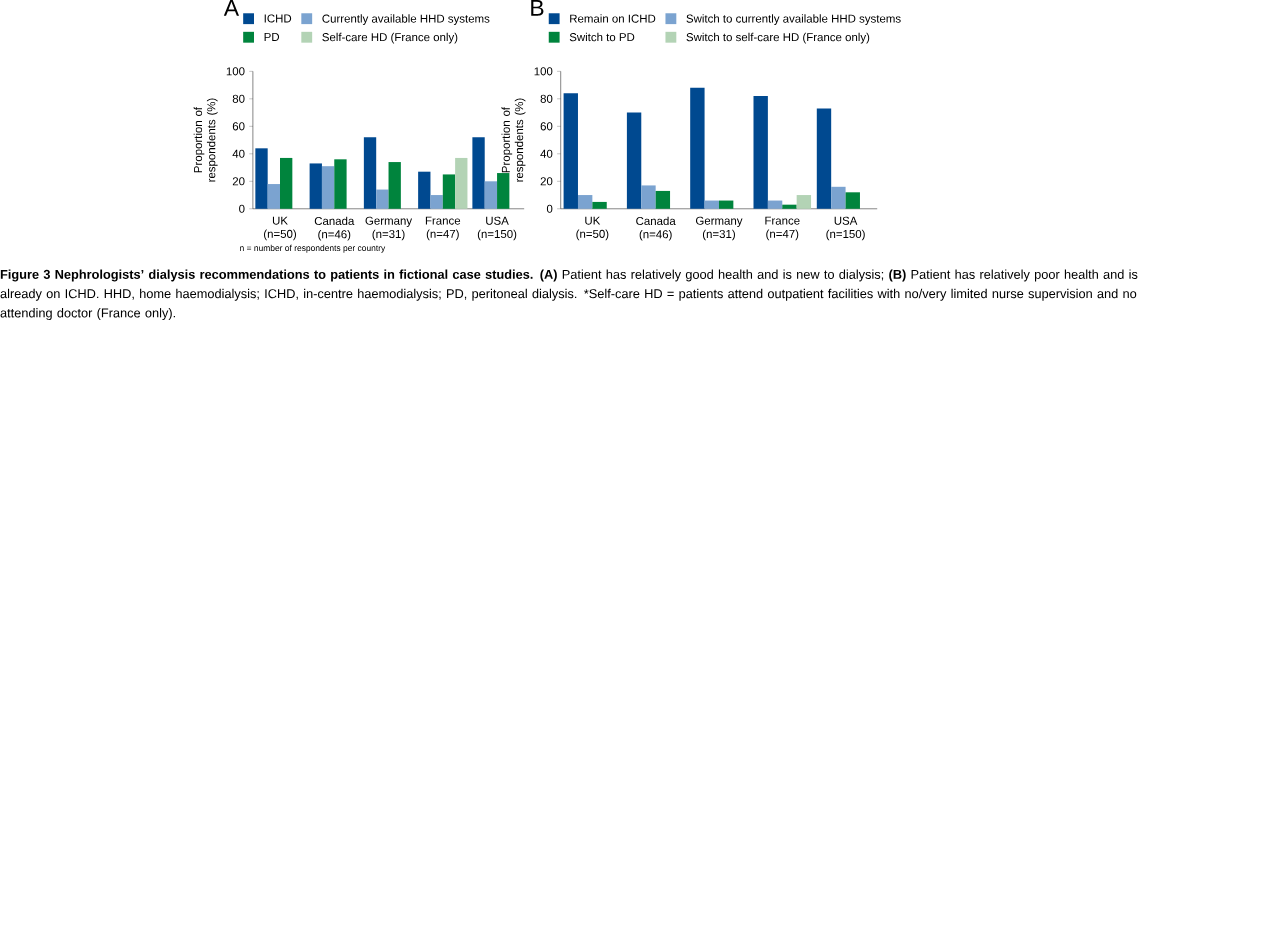 The height and width of the screenshot is (945, 1282). What do you see at coordinates (278, 18) in the screenshot?
I see `legend-label: ICHD` at bounding box center [278, 18].